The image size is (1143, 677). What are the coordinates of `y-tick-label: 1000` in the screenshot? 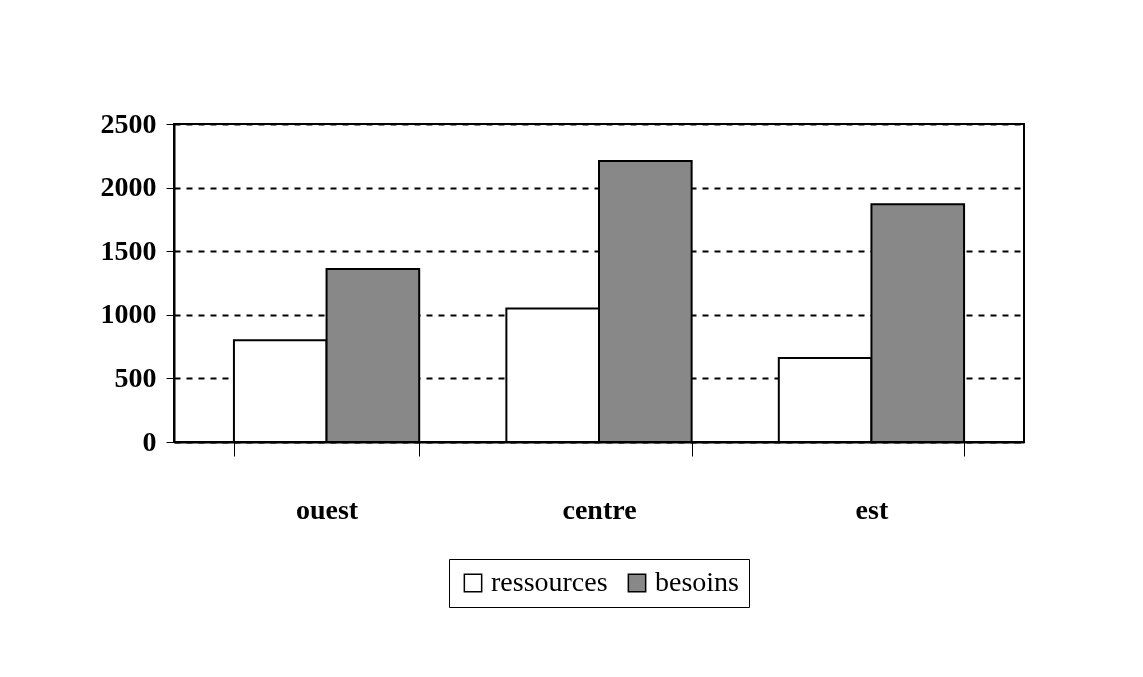 It's located at (128, 314).